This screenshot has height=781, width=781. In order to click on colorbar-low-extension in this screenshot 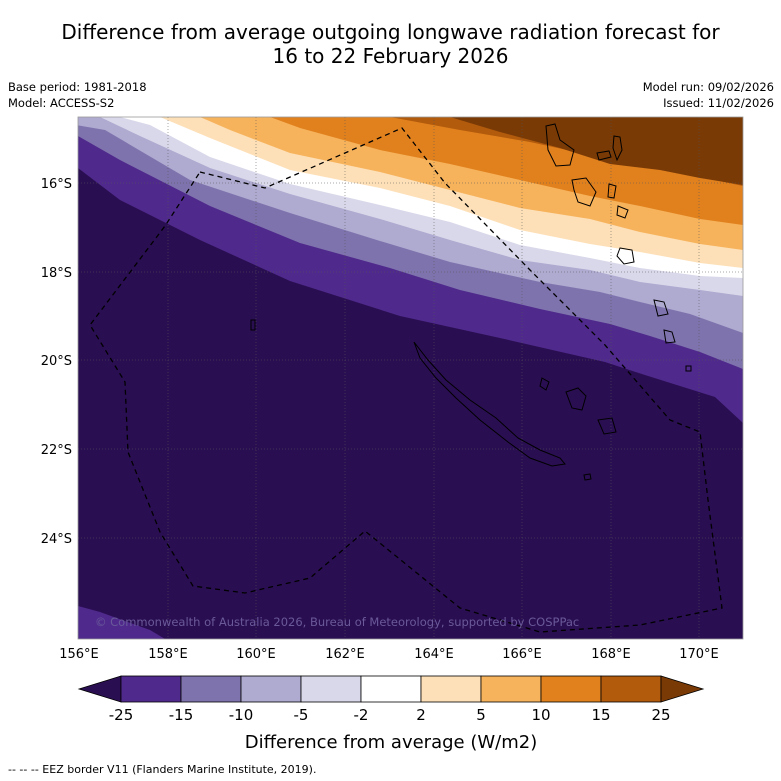, I will do `click(99, 689)`.